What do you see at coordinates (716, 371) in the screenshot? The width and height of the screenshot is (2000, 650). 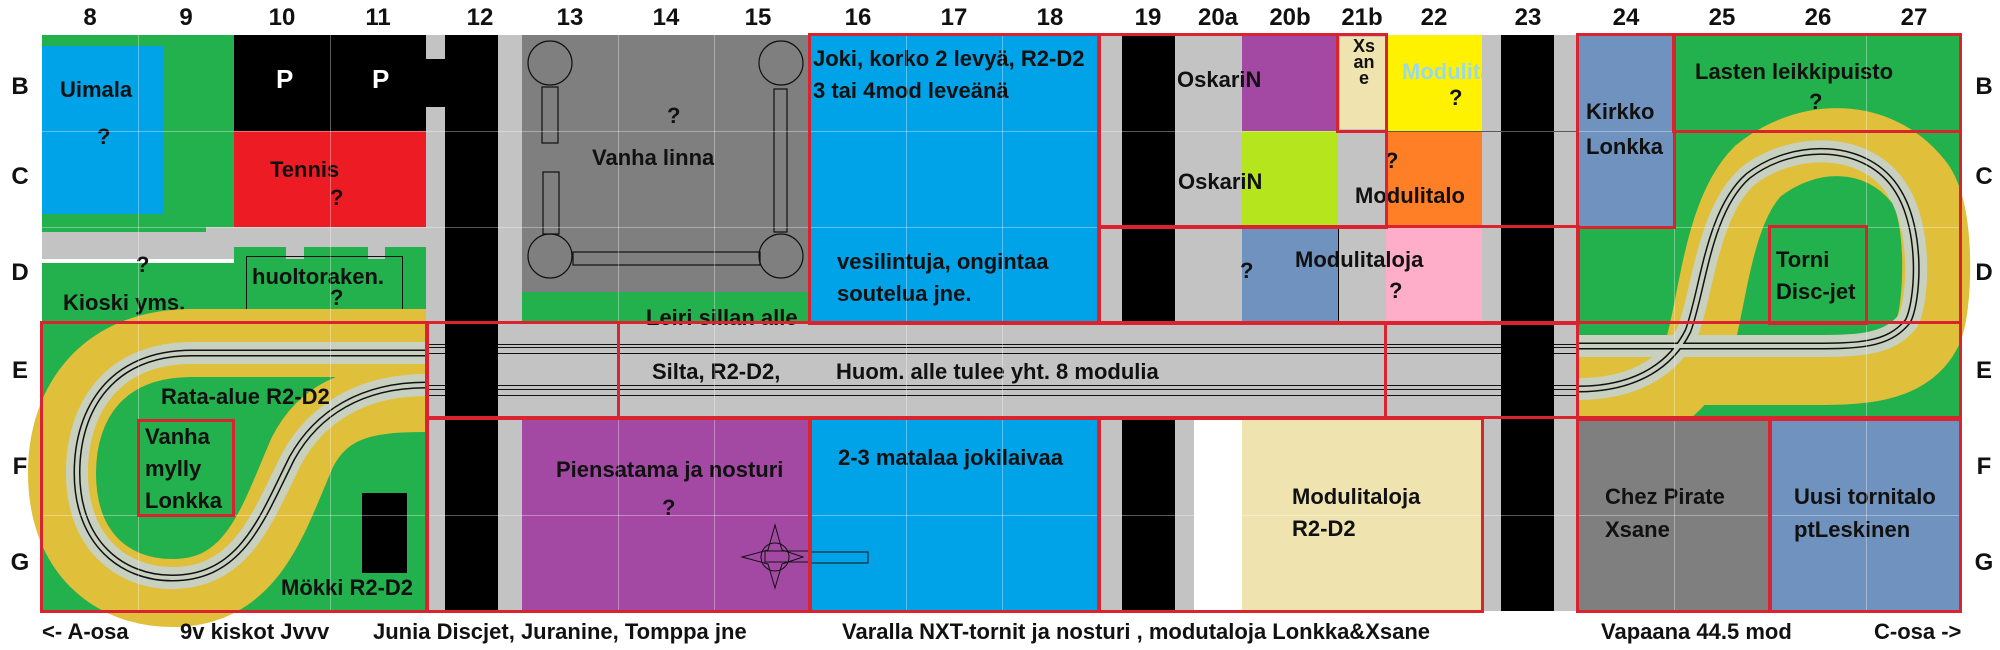 I see `silta-label: Silta, R2-D2,` at bounding box center [716, 371].